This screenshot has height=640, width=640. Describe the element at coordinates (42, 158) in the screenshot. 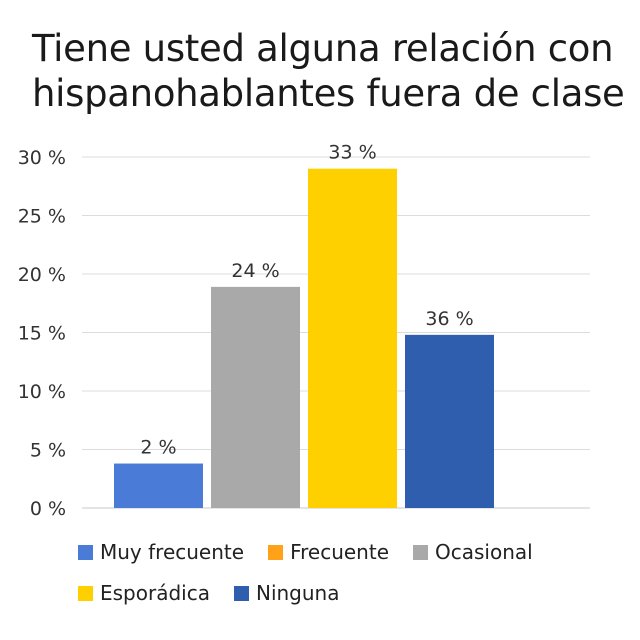

I see `y-tick-label: 30 %` at that location.